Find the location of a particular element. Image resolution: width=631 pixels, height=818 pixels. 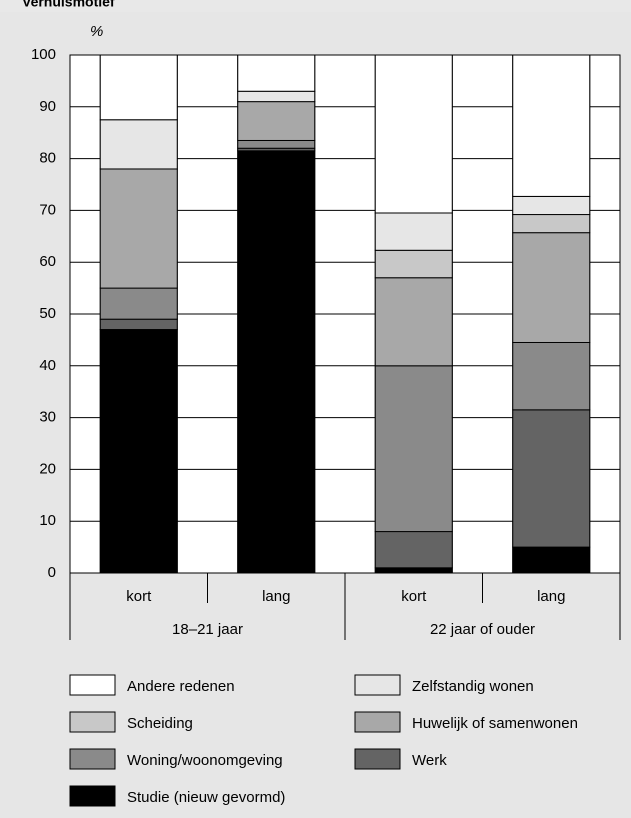

y-tick-label: 40 is located at coordinates (47, 365).